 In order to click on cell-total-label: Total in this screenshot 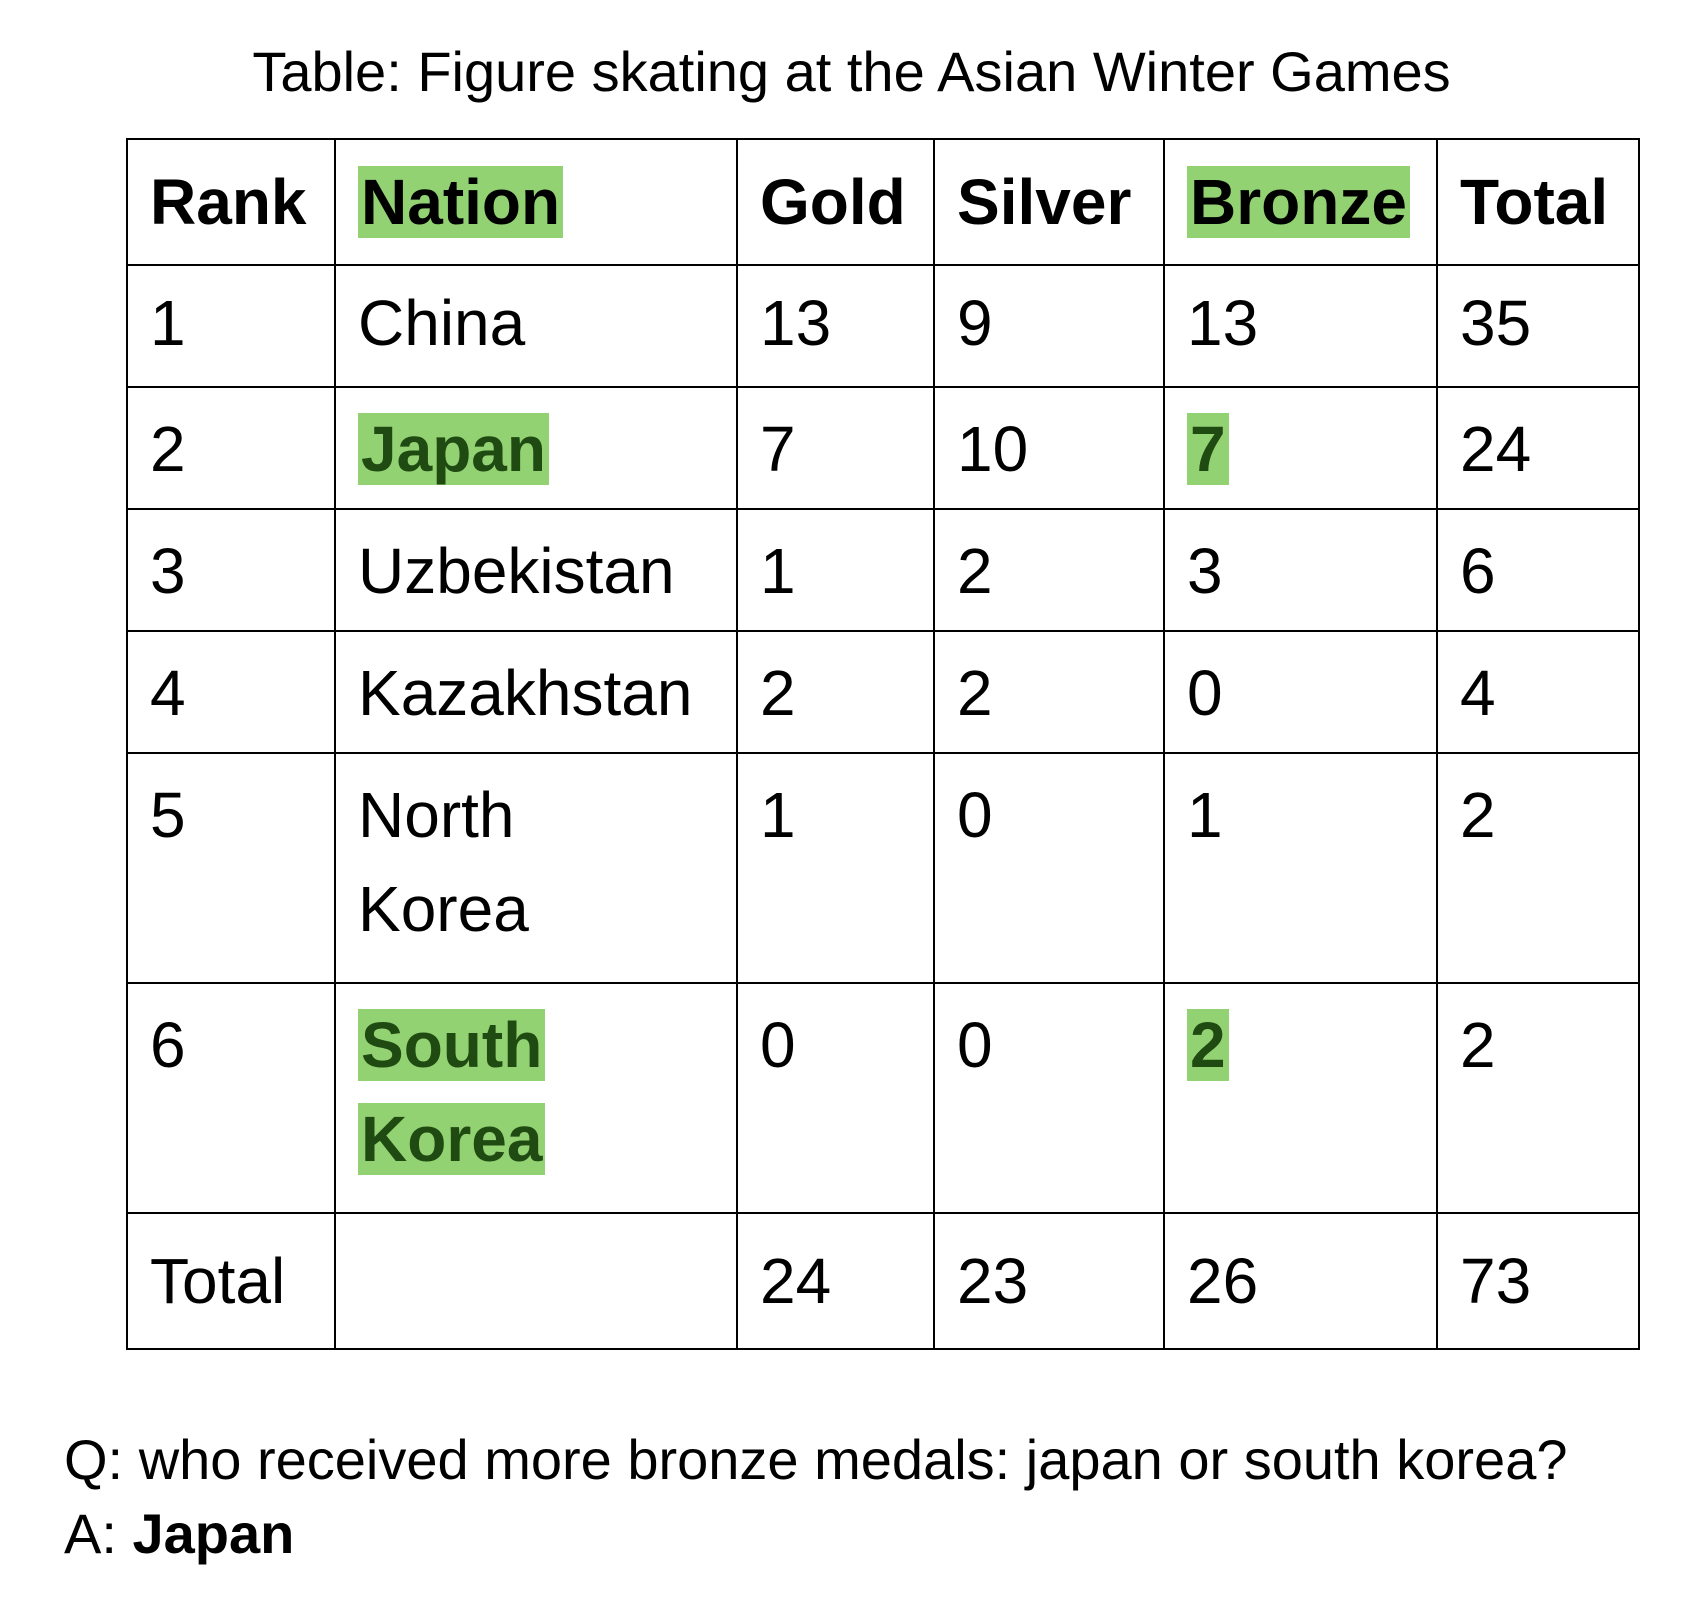, I will do `click(231, 1281)`.